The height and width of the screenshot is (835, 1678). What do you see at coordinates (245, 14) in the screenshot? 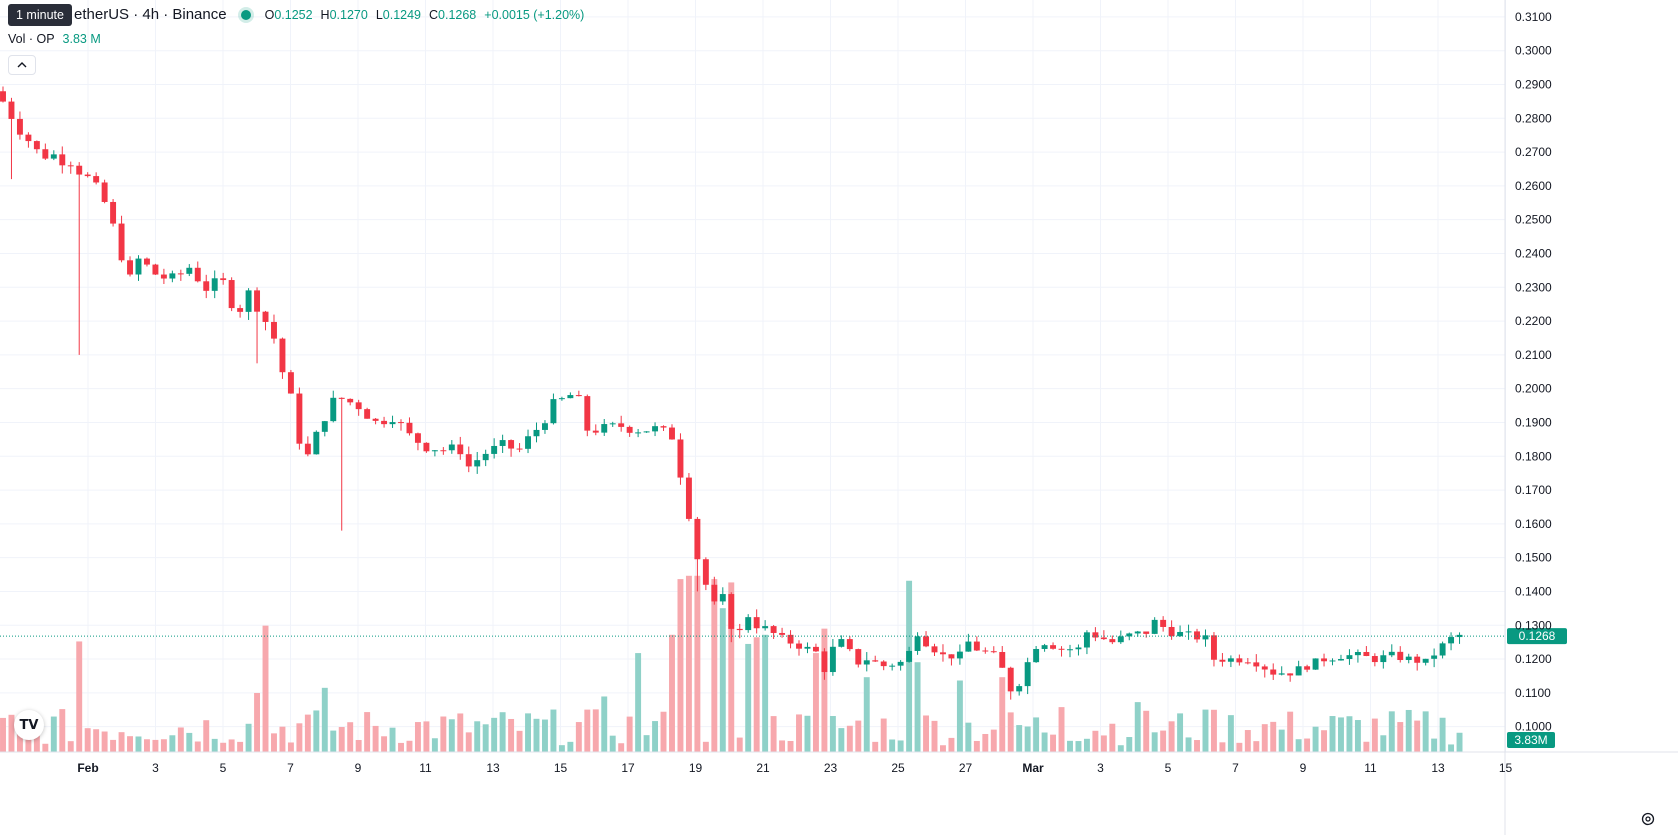
I see `market-status-icon` at bounding box center [245, 14].